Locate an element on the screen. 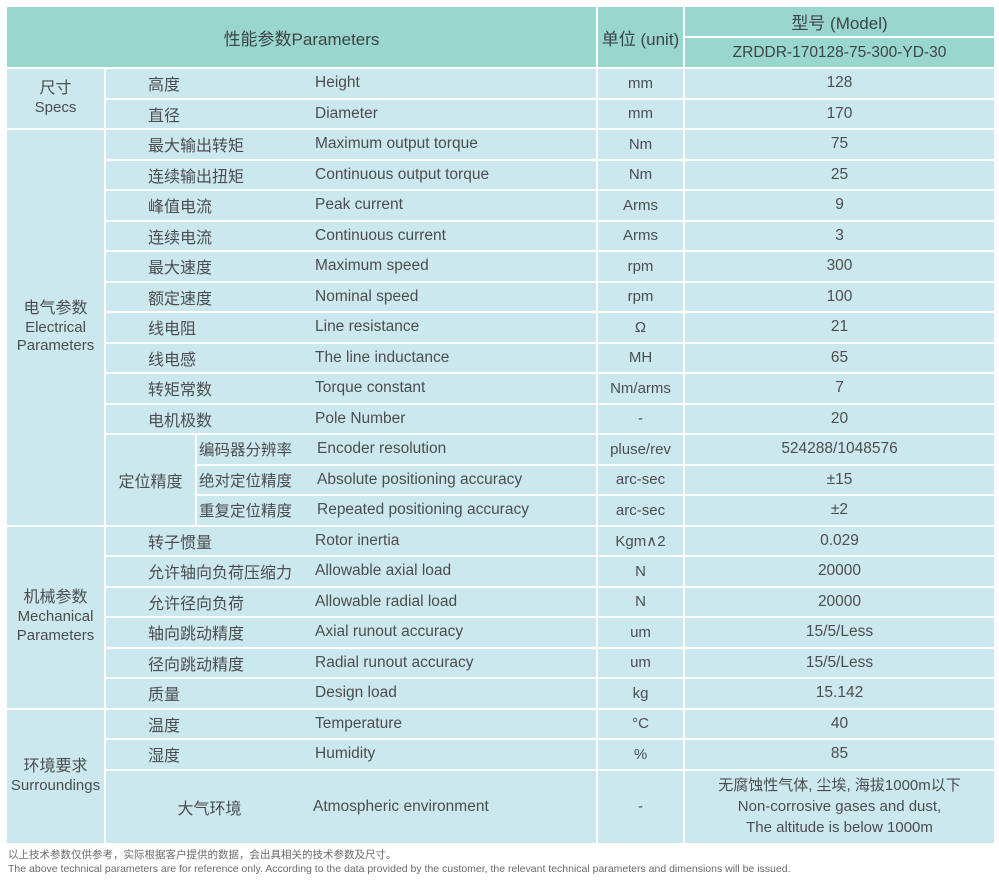  param-zh: 重复定位精度 is located at coordinates (246, 512).